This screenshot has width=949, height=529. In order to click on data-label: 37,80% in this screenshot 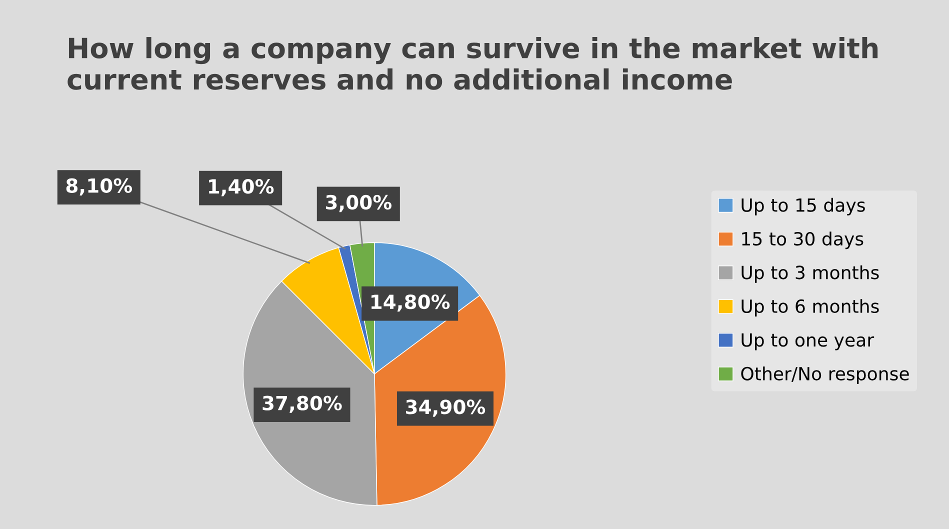, I will do `click(302, 404)`.